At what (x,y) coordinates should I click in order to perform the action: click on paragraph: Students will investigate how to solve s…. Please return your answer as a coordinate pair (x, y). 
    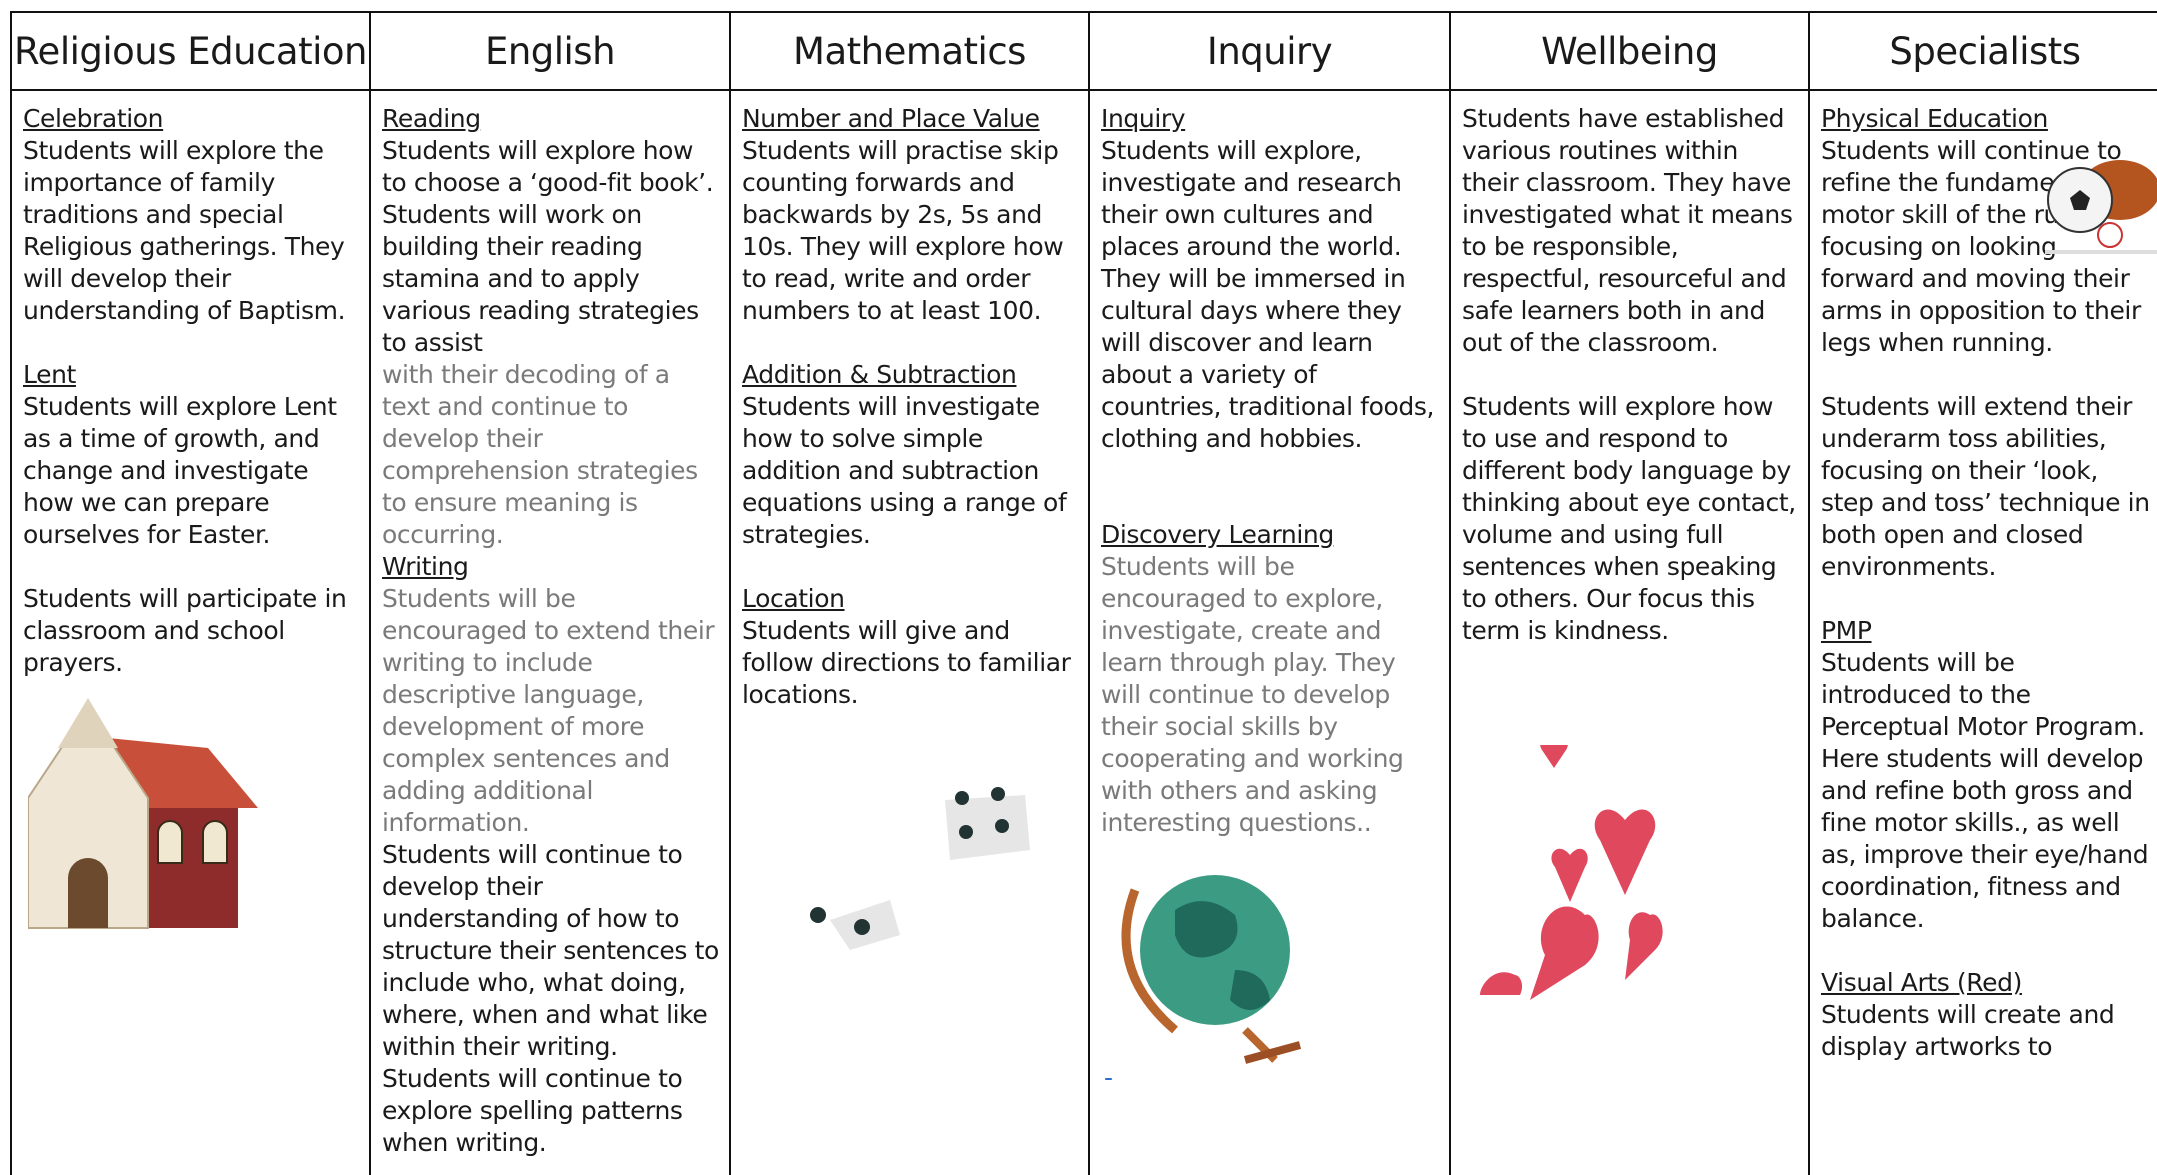
    Looking at the image, I should click on (904, 470).